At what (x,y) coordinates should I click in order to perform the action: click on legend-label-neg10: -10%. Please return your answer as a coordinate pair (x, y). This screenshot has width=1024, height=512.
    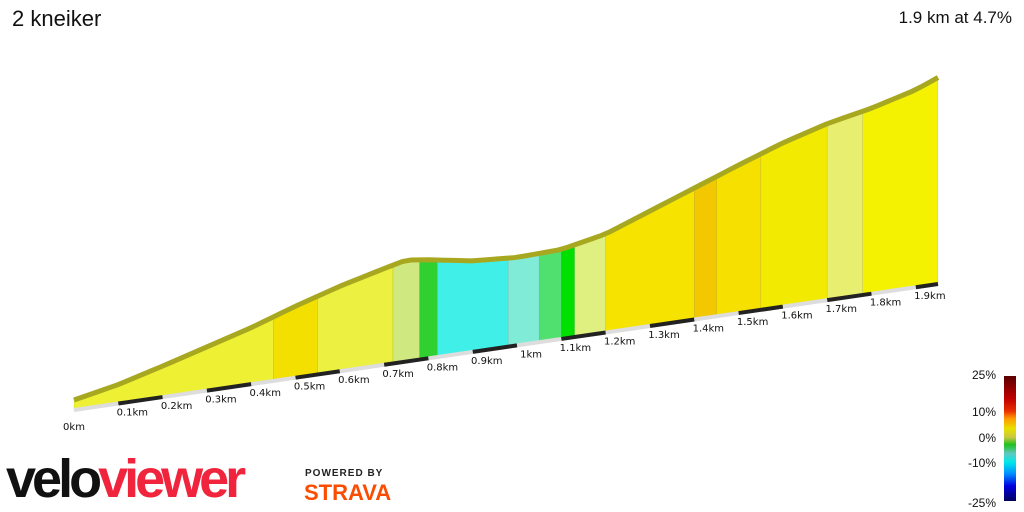
    Looking at the image, I should click on (981, 463).